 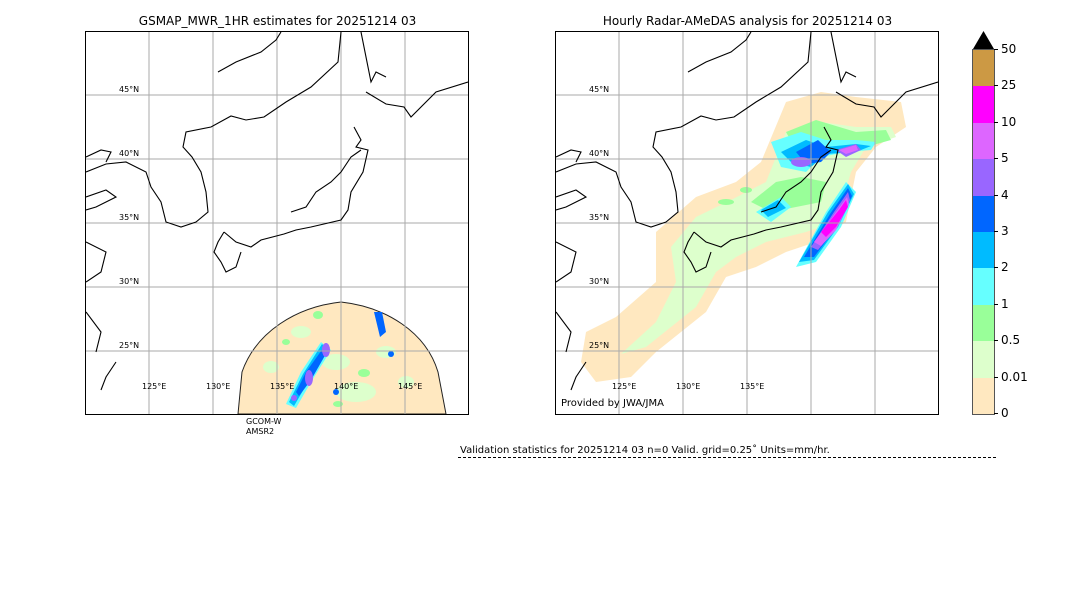 What do you see at coordinates (983, 395) in the screenshot?
I see `colorbar-seg-0-0.01` at bounding box center [983, 395].